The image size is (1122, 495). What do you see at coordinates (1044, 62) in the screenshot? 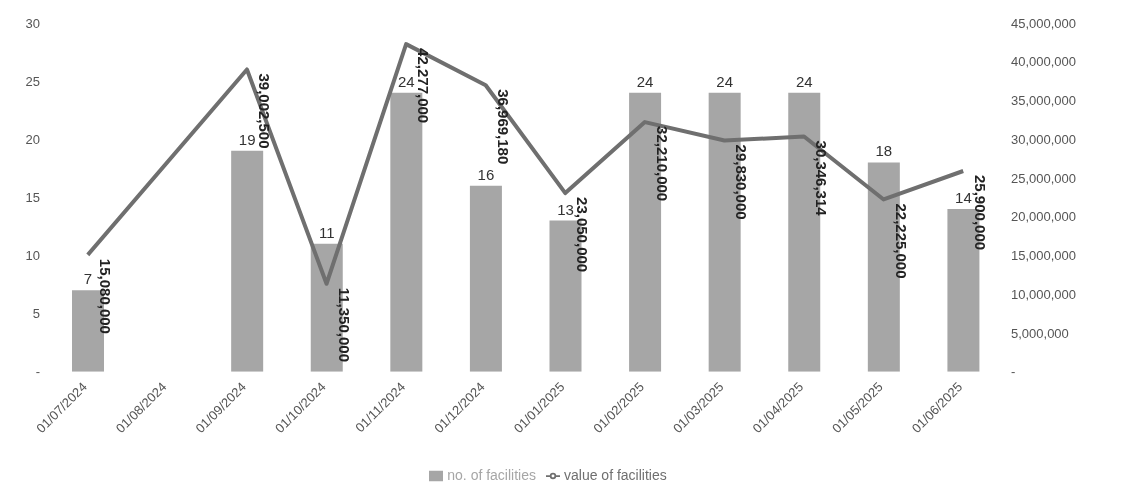
I see `y2-tick-label: 40,000,000` at bounding box center [1044, 62].